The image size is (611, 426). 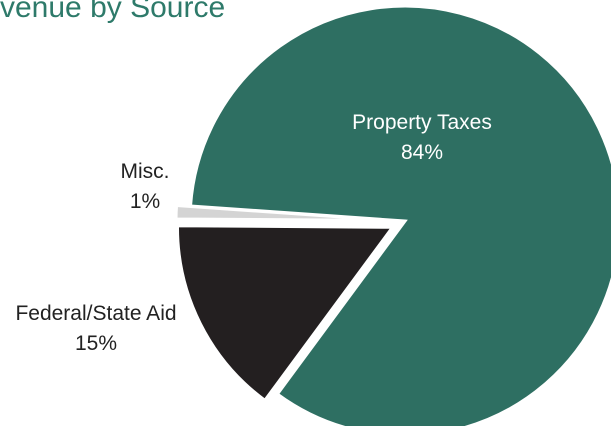 I want to click on slice-name-federal-state-aid: Federal/State Aid, so click(x=96, y=313).